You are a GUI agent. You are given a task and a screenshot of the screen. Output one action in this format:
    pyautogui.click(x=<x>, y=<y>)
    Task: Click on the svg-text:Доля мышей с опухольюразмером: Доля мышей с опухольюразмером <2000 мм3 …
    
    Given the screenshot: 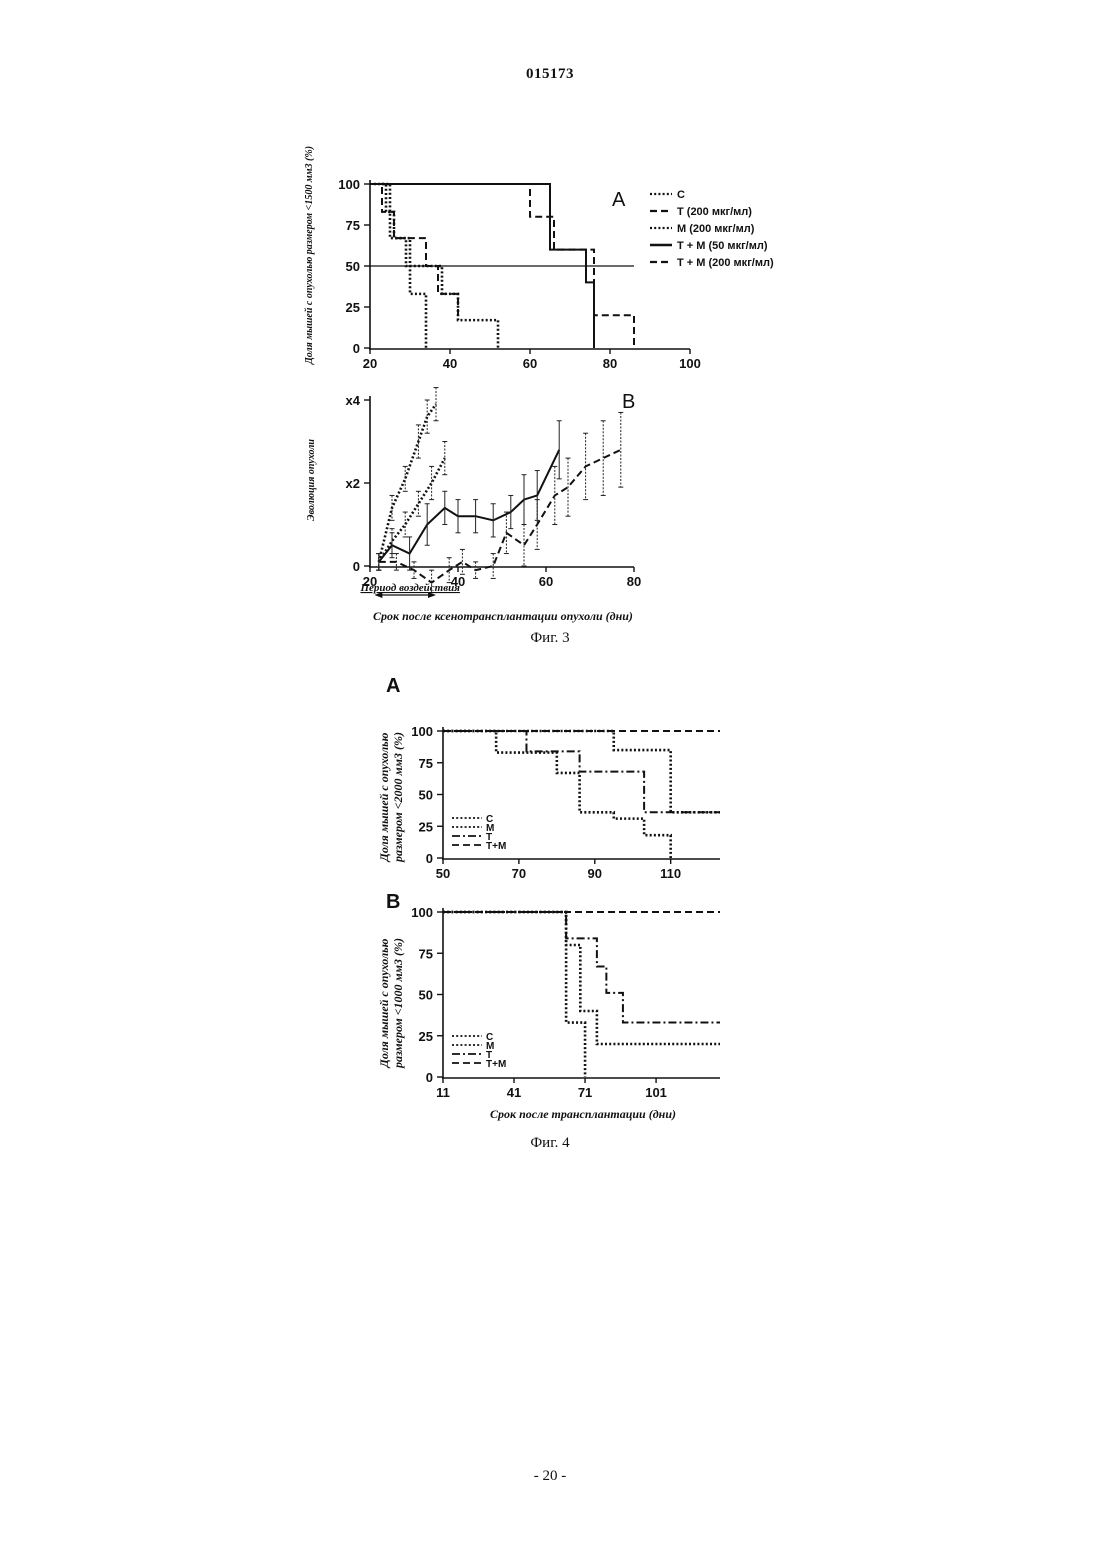 What is the action you would take?
    pyautogui.click(x=391, y=797)
    